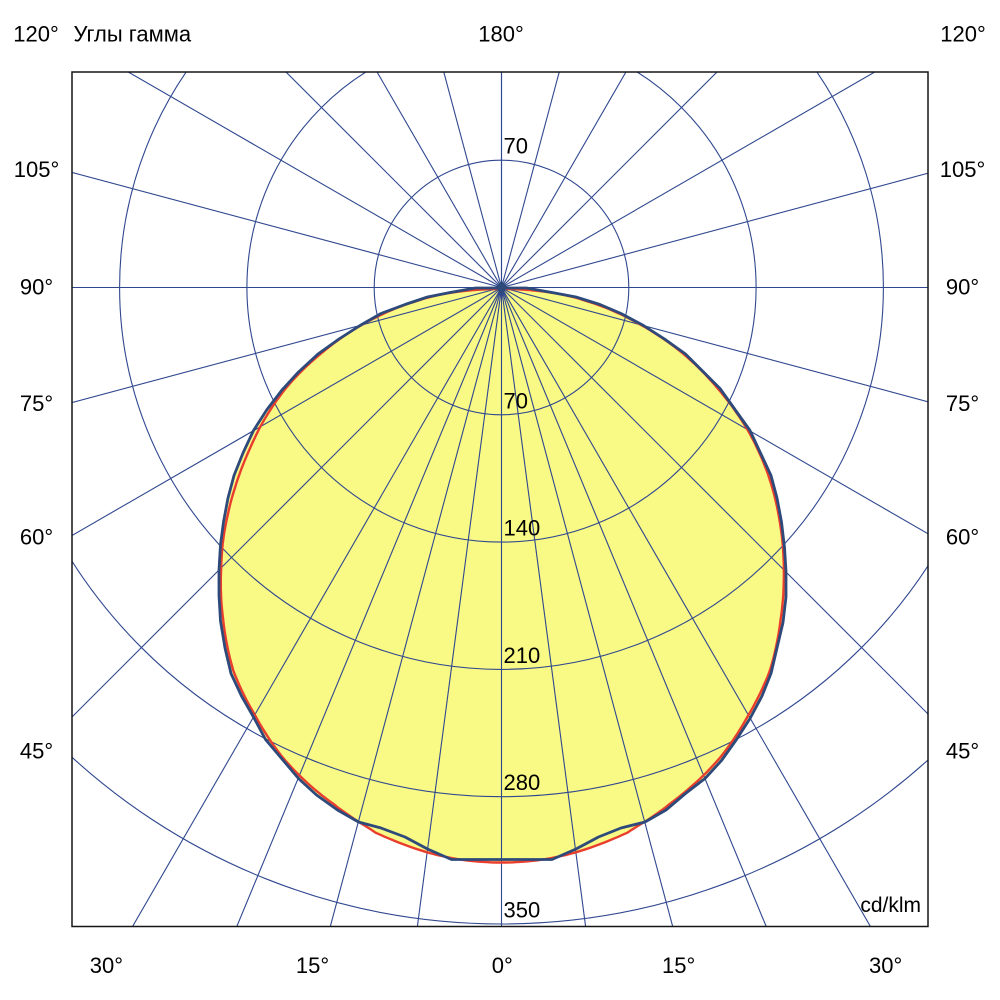 The height and width of the screenshot is (1000, 1000). Describe the element at coordinates (133, 34) in the screenshot. I see `svg-text: Углы гамма` at that location.